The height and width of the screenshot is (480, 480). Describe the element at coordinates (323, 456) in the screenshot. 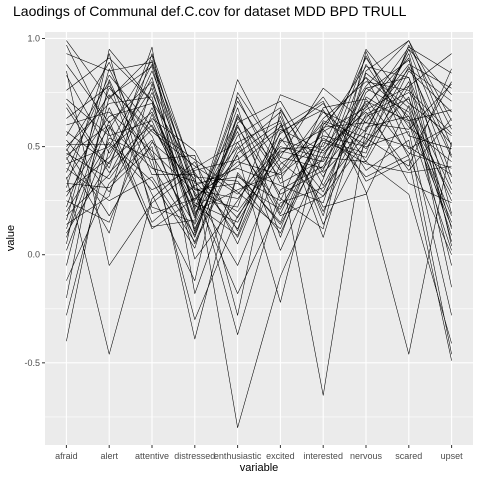

I see `x-tick-label-interested: interested` at that location.